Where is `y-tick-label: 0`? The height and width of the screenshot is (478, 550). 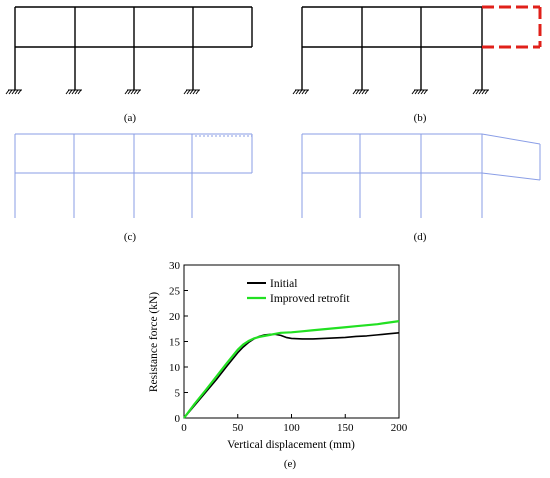
y-tick-label: 0 is located at coordinates (178, 419).